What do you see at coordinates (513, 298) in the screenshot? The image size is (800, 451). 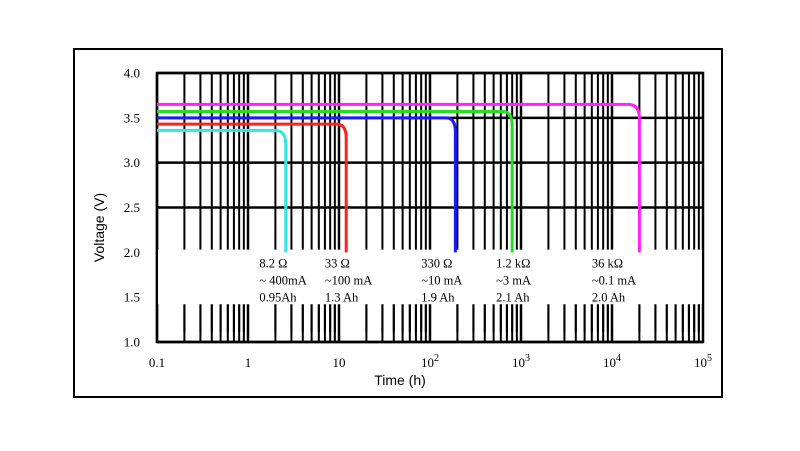 I see `annotation-label: 2.1 Ah` at bounding box center [513, 298].